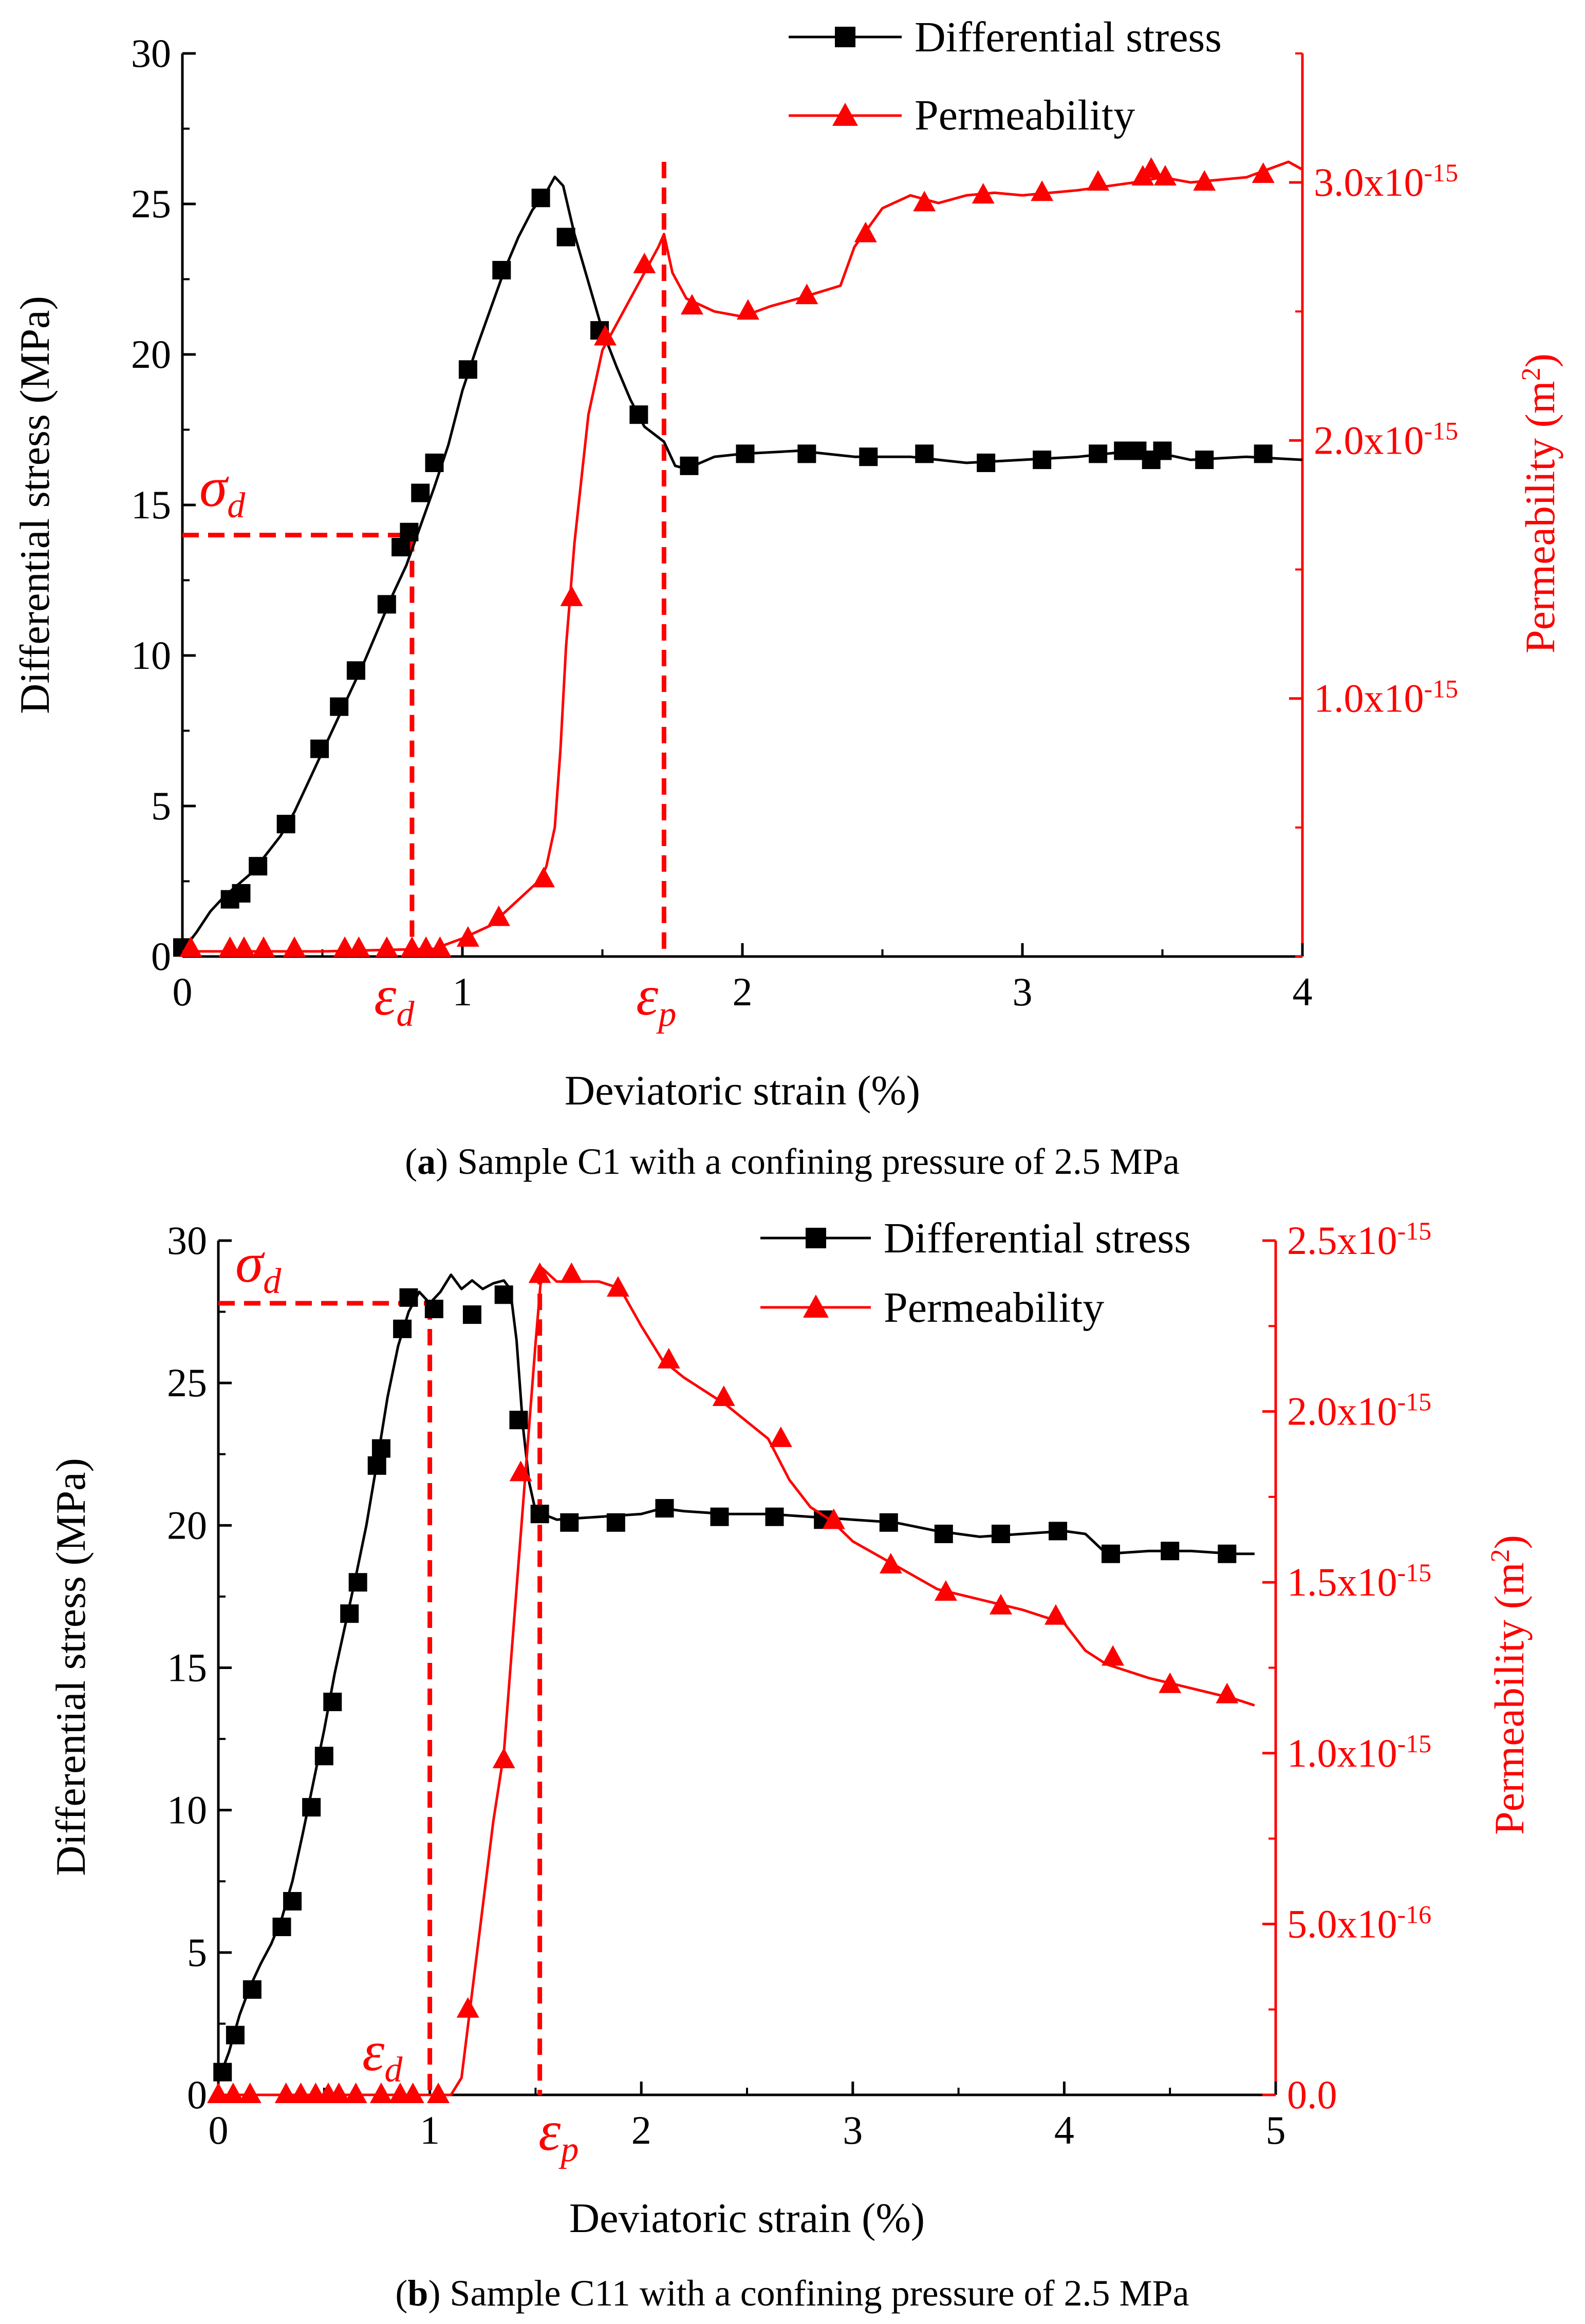 This screenshot has width=1585, height=2324. I want to click on chart-b-ytick-label-5: 25, so click(187, 1382).